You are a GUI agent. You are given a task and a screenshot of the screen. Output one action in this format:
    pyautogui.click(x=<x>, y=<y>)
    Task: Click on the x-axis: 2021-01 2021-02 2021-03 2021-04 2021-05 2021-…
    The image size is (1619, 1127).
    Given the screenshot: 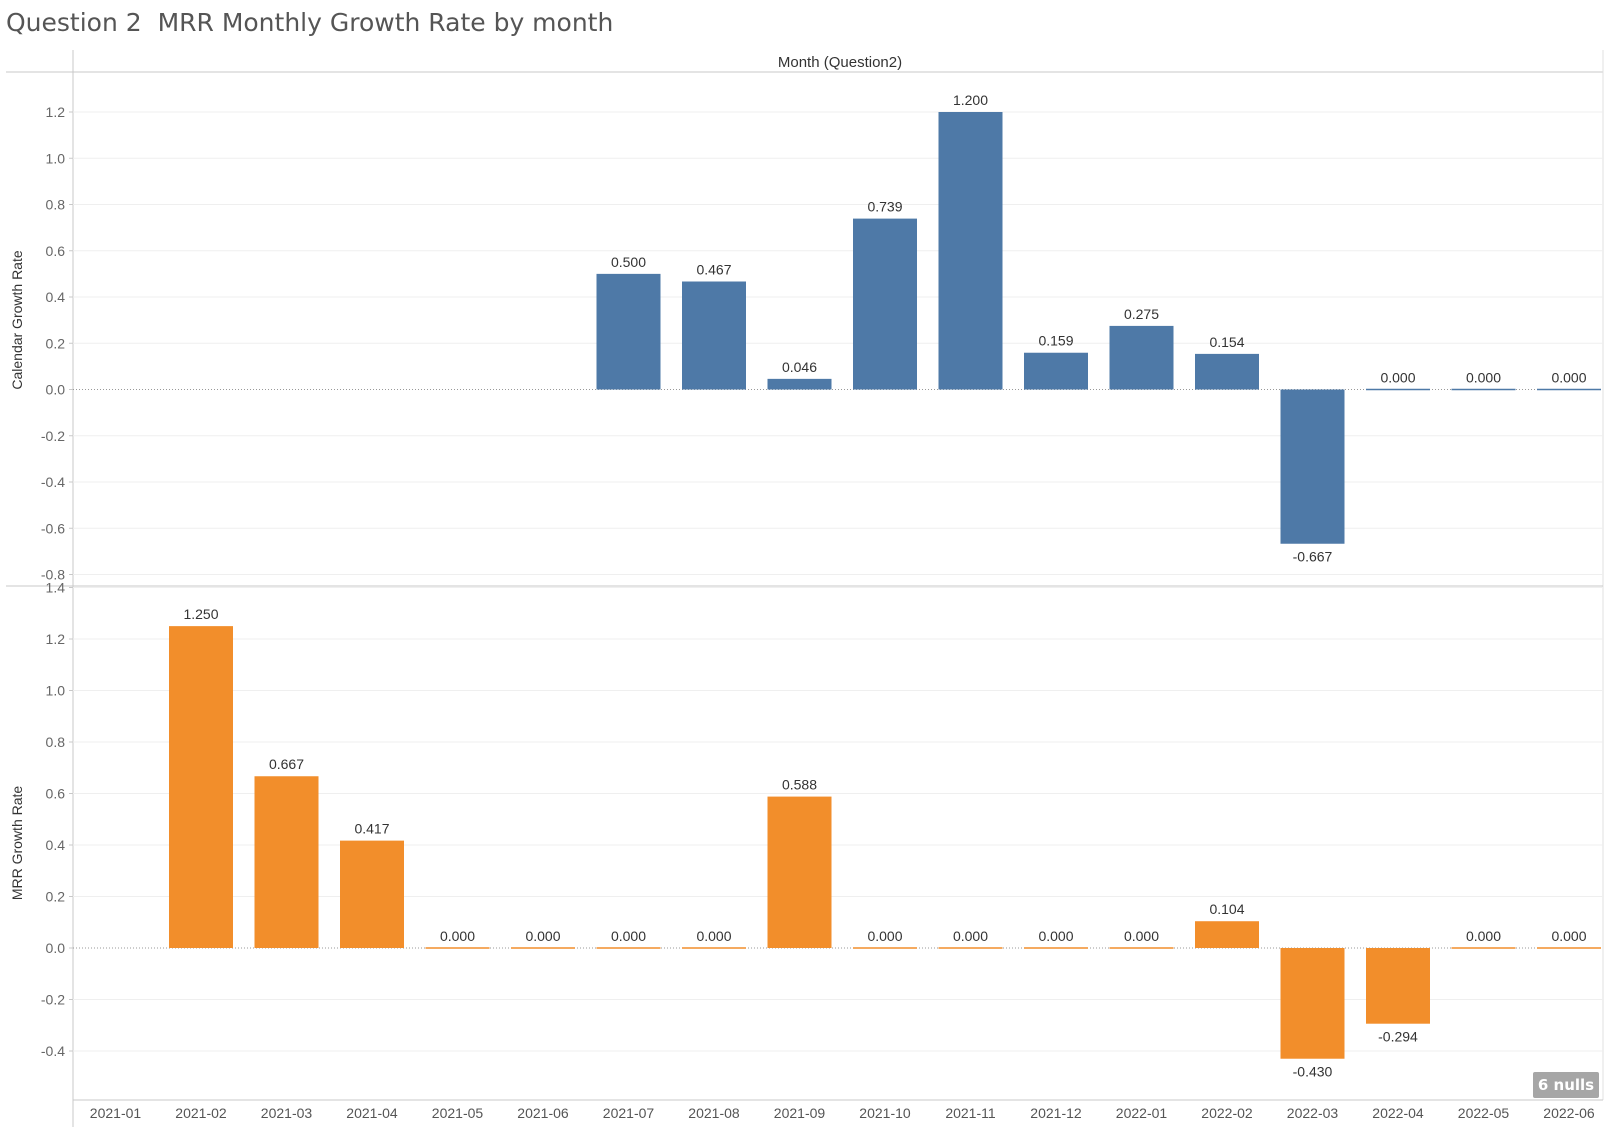 What is the action you would take?
    pyautogui.click(x=842, y=1113)
    